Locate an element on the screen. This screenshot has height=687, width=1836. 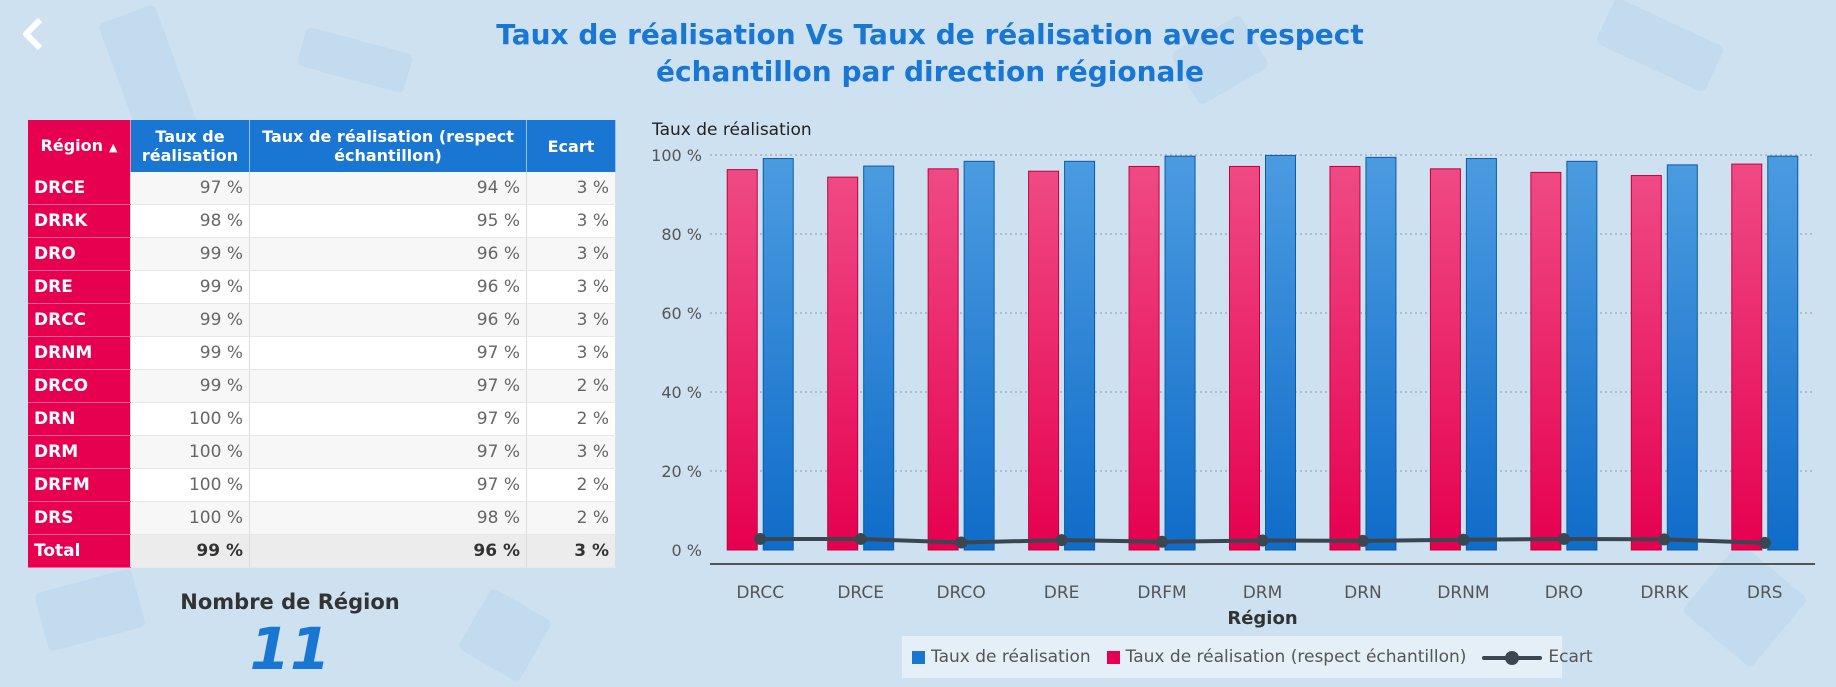
table-row: DRNM 99 % 97 % 3 % is located at coordinates (322, 353).